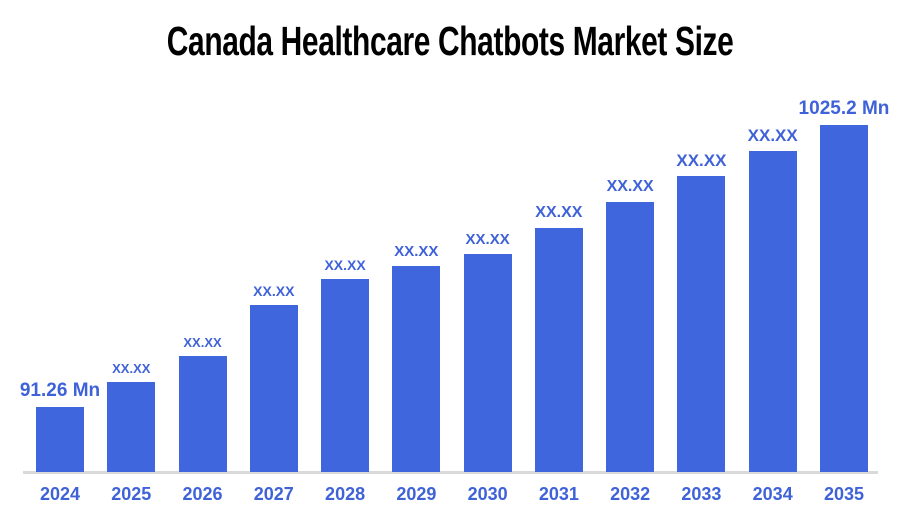  Describe the element at coordinates (416, 494) in the screenshot. I see `x-tick-label: 2029` at that location.